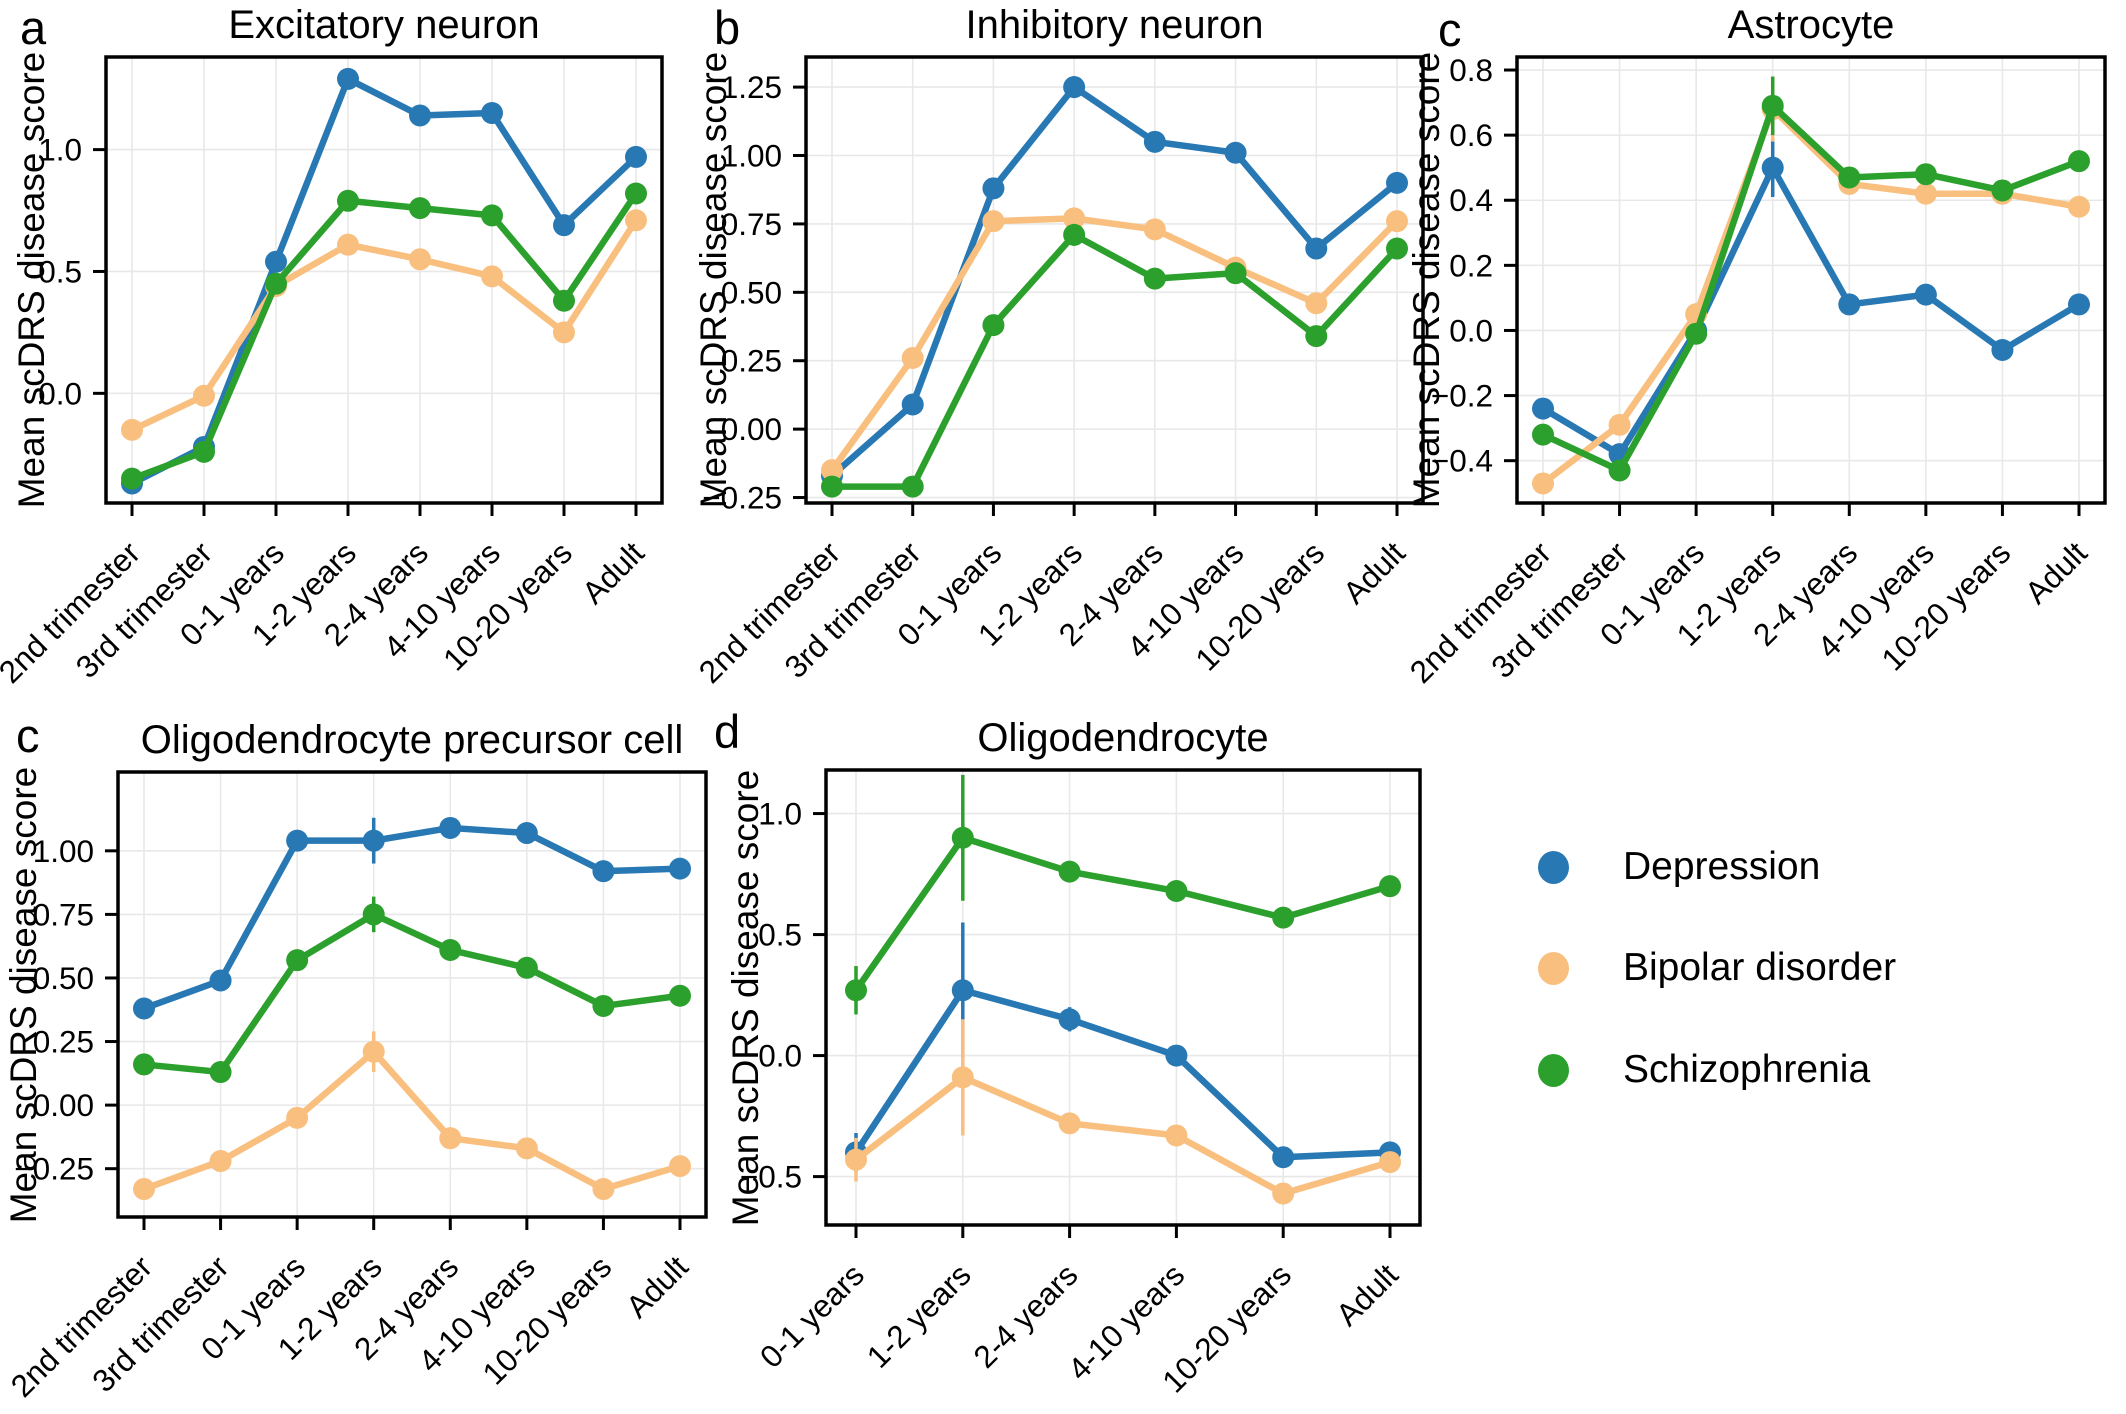 The image size is (2126, 1414). I want to click on y-tick-label: 0.5, so click(60, 271).